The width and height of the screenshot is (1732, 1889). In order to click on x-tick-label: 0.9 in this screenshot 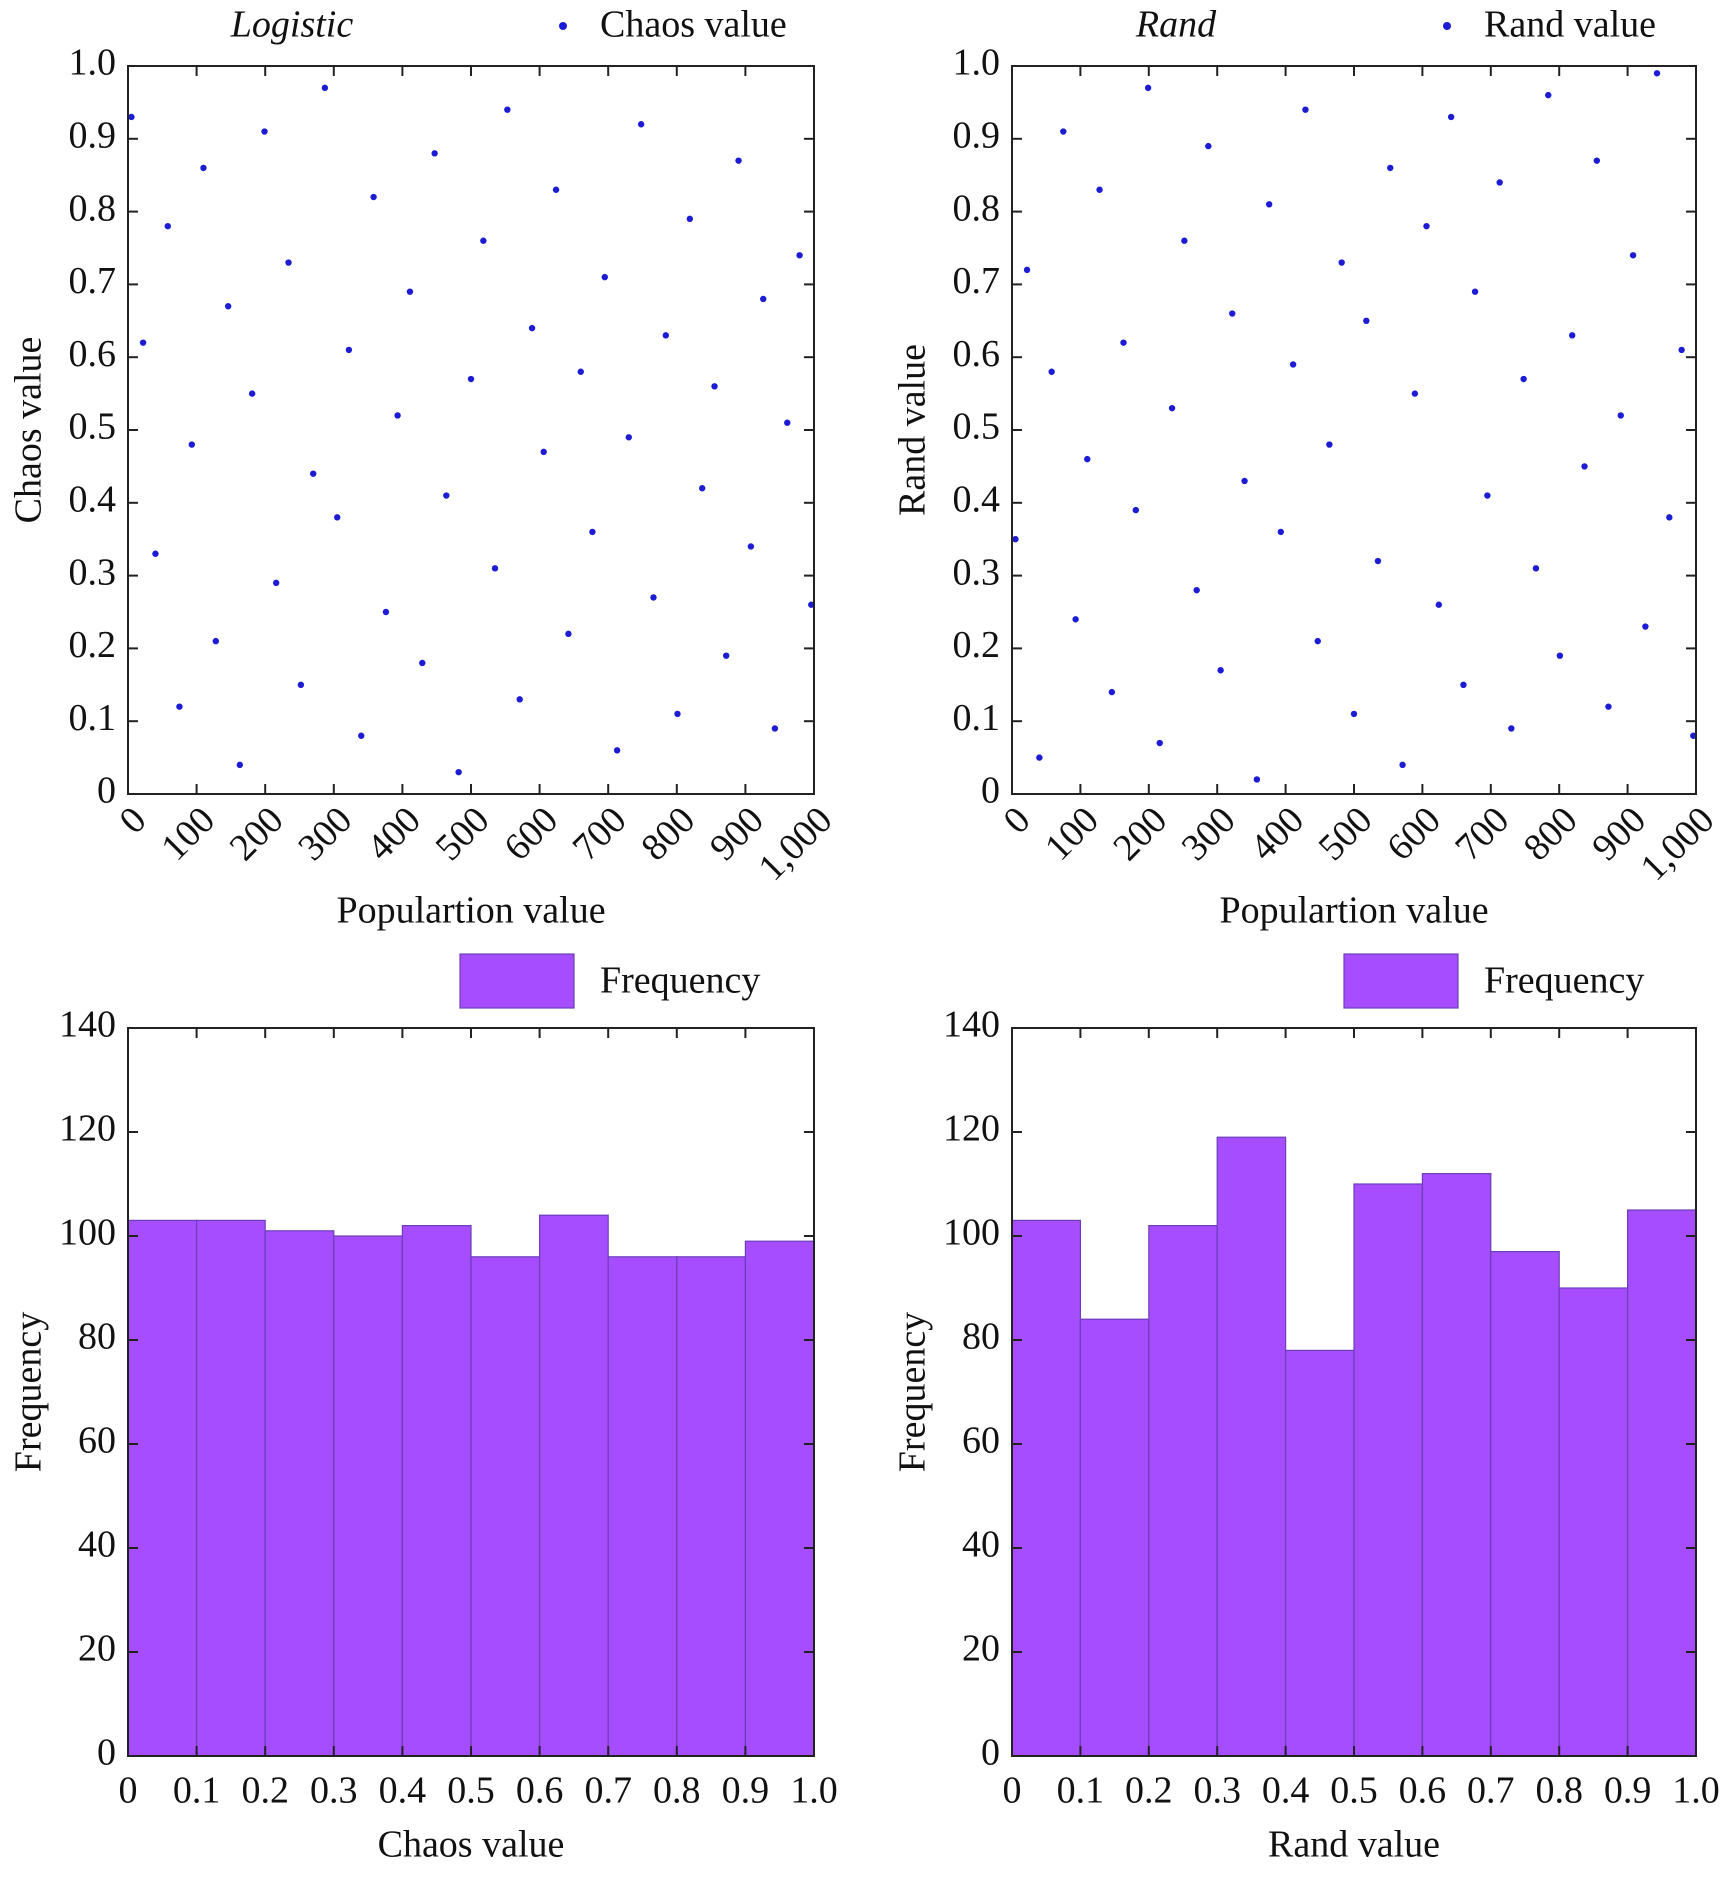, I will do `click(1628, 1791)`.